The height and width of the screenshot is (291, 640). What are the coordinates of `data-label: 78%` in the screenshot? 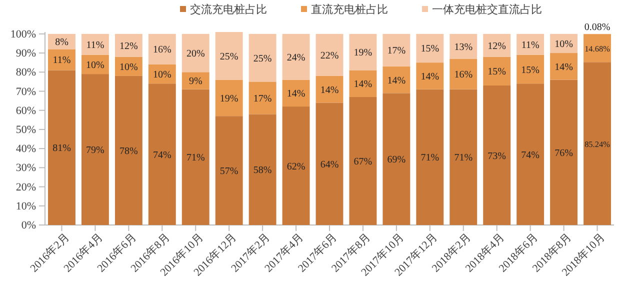 It's located at (129, 151).